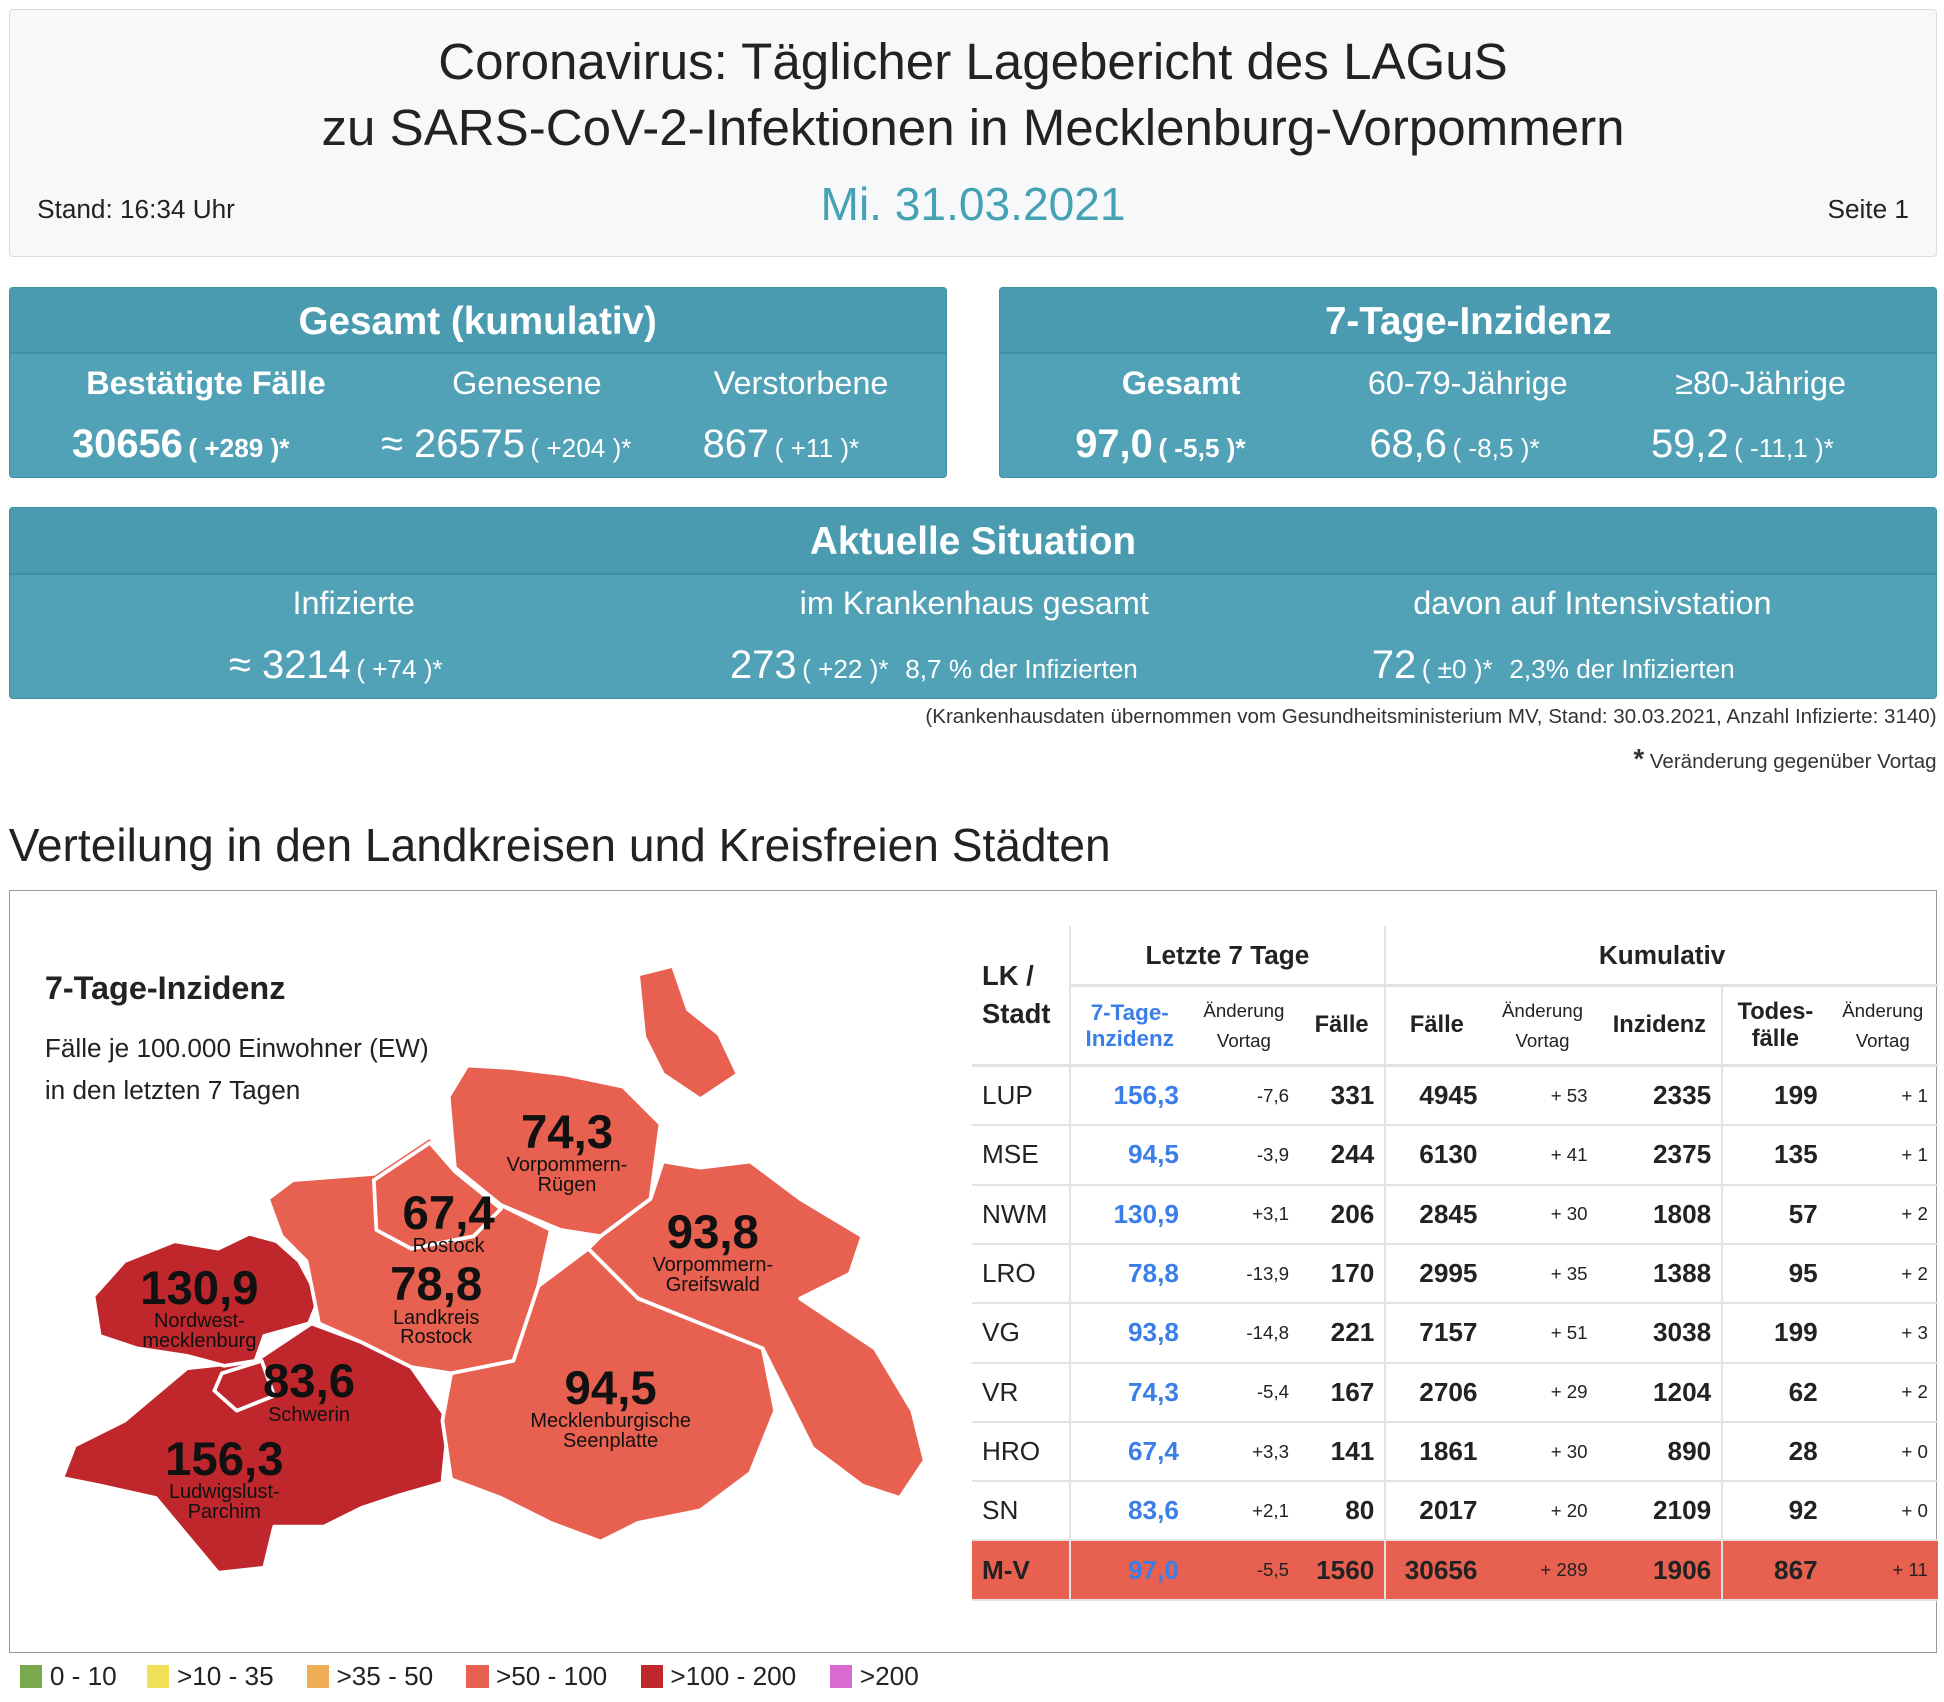 The image size is (1944, 1702). What do you see at coordinates (309, 1391) in the screenshot?
I see `map-label: 83,6 Schwerin` at bounding box center [309, 1391].